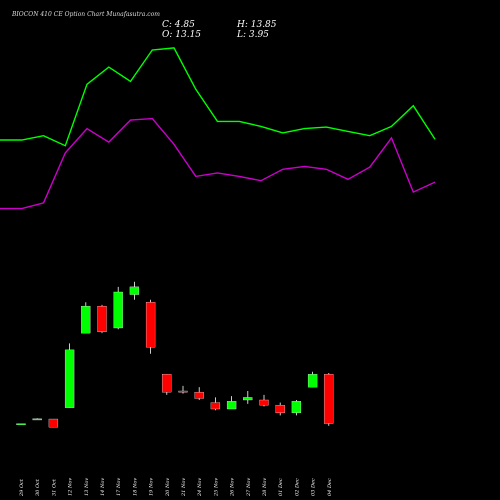 The image size is (500, 500). I want to click on candle-20-nov, so click(167, 384).